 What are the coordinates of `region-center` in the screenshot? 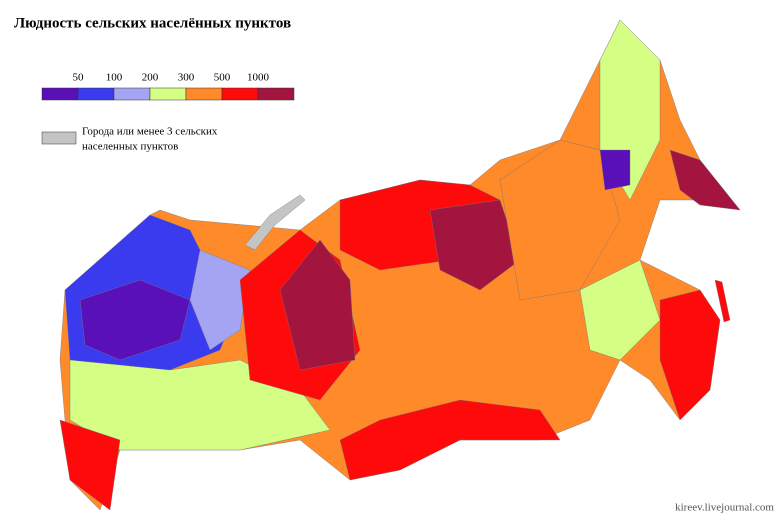 It's located at (220, 300).